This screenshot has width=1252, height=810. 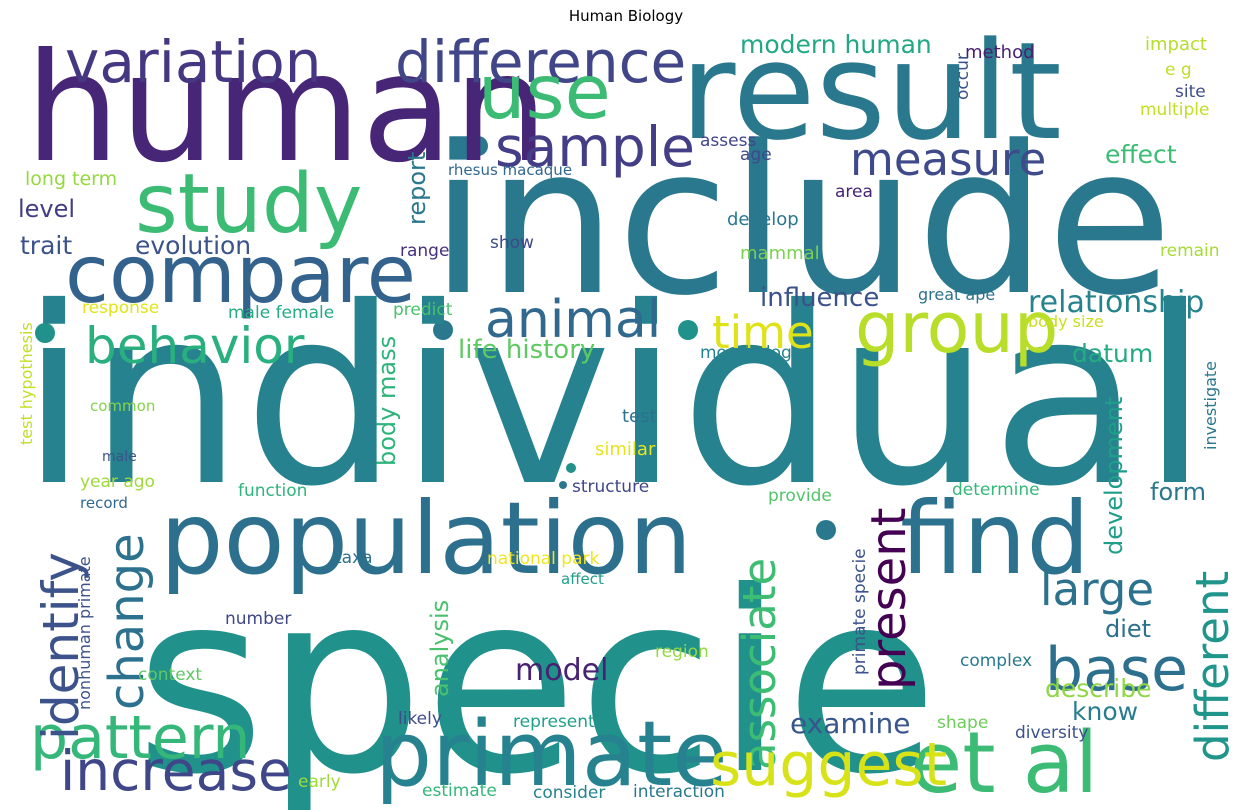 What do you see at coordinates (1190, 92) in the screenshot?
I see `word-site: site` at bounding box center [1190, 92].